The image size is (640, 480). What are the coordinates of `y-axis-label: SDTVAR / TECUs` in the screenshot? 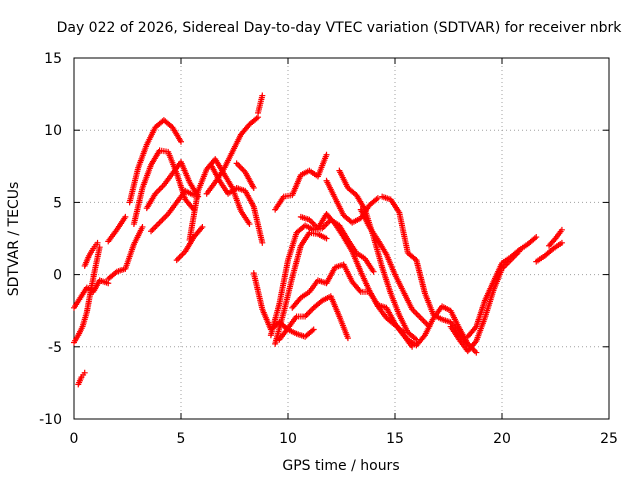 It's located at (14, 239).